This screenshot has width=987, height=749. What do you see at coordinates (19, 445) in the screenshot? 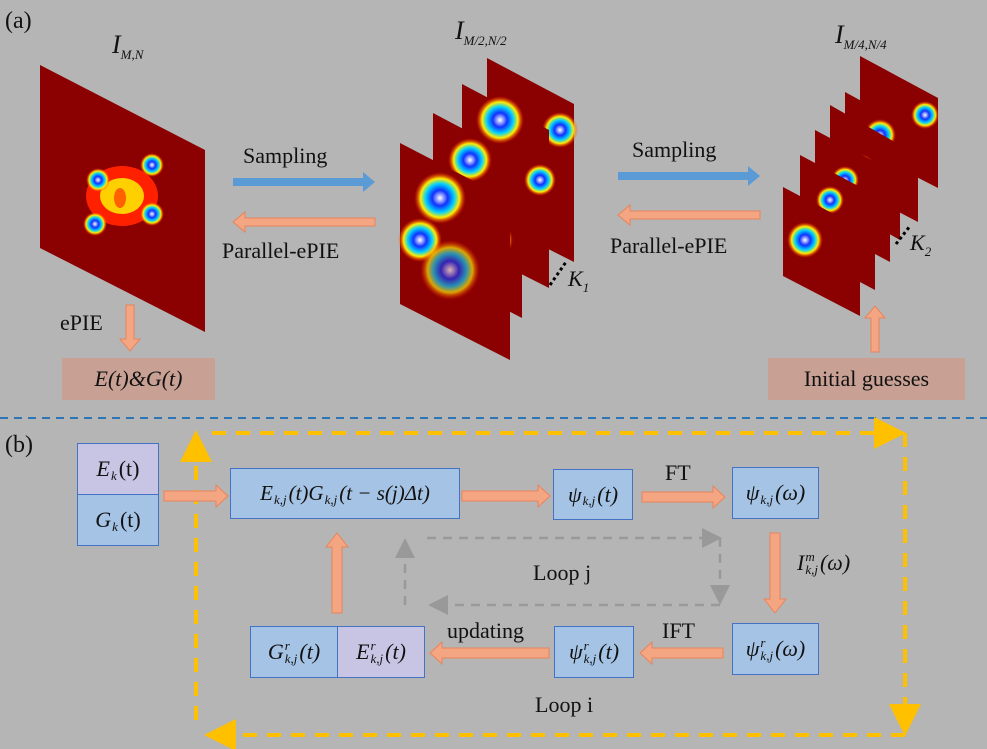
I see `panel-b-label: (b)` at bounding box center [19, 445].